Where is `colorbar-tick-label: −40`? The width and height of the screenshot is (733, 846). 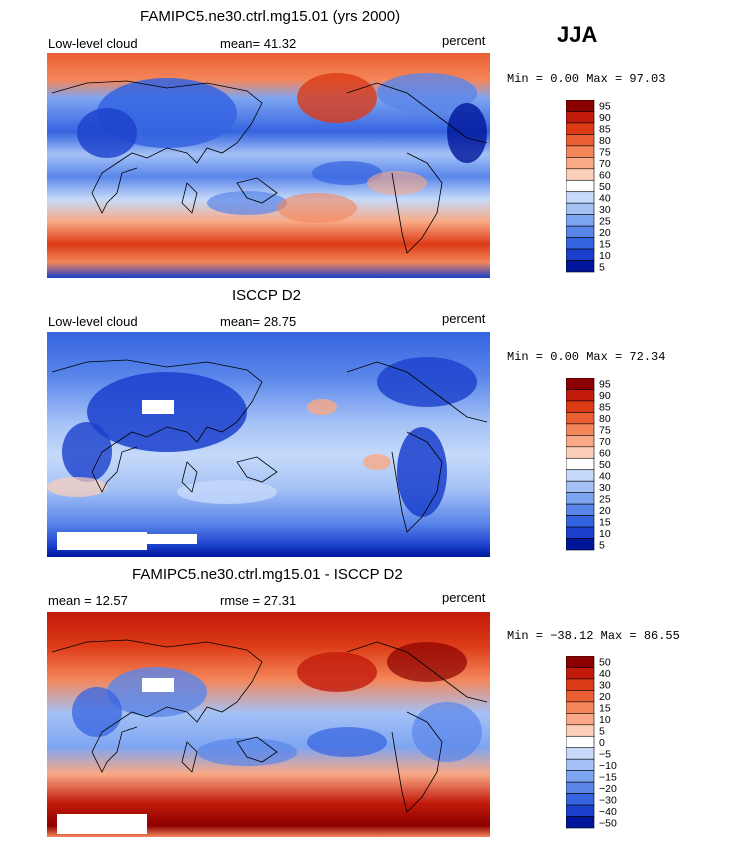
colorbar-tick-label: −40 is located at coordinates (608, 812).